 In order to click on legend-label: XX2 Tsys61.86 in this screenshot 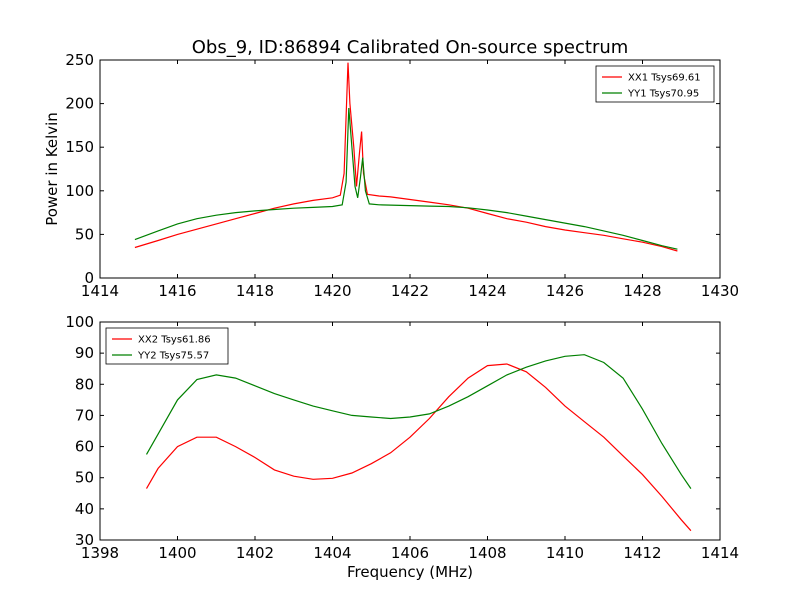, I will do `click(174, 340)`.